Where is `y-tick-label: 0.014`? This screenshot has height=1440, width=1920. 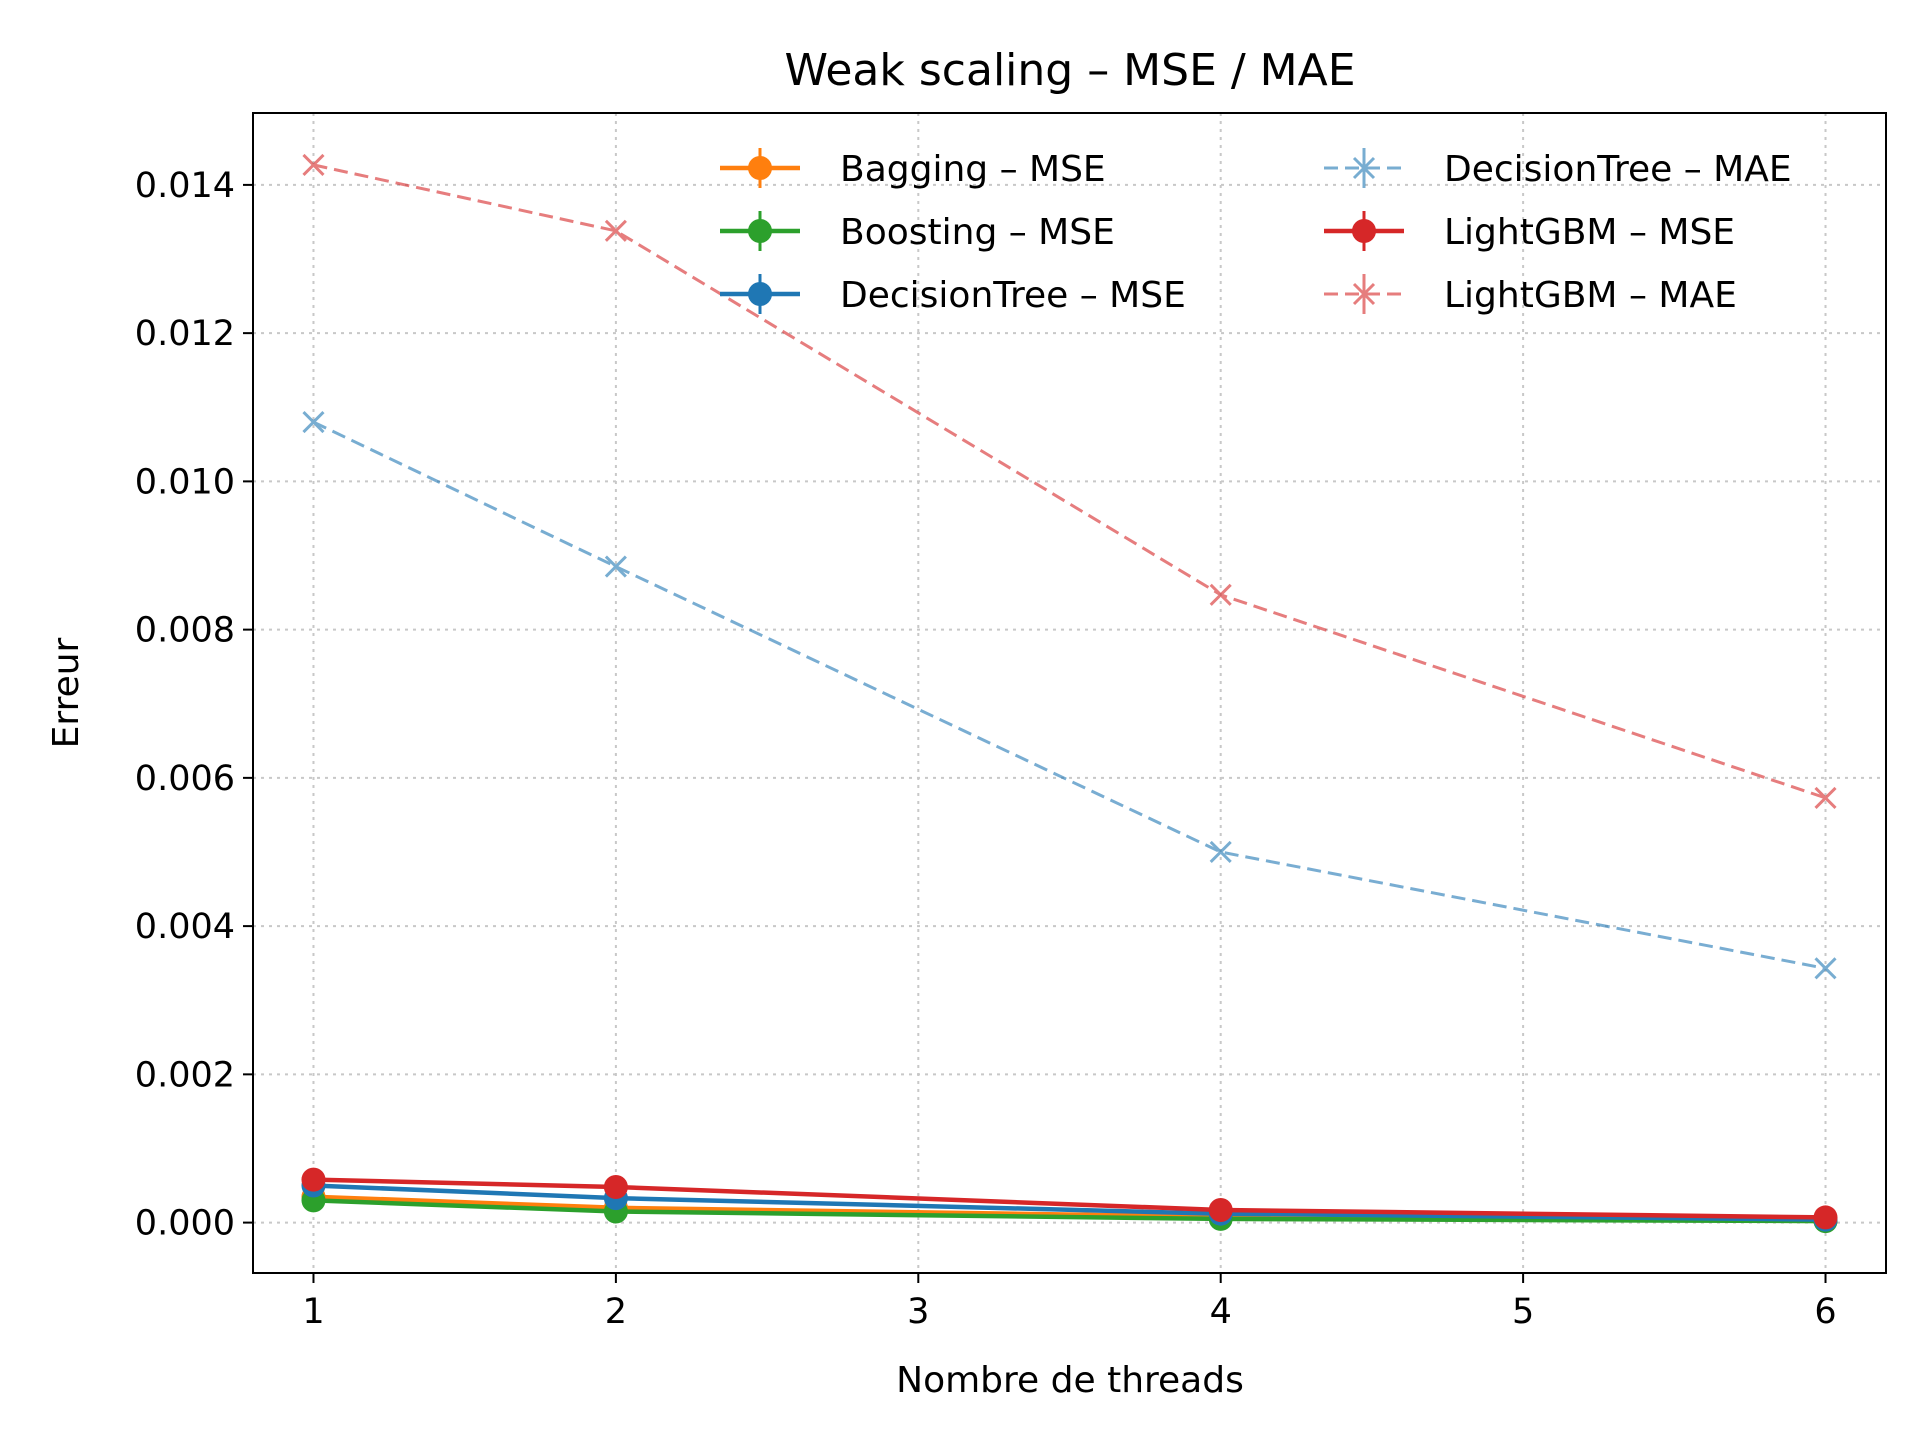 y-tick-label: 0.014 is located at coordinates (185, 186).